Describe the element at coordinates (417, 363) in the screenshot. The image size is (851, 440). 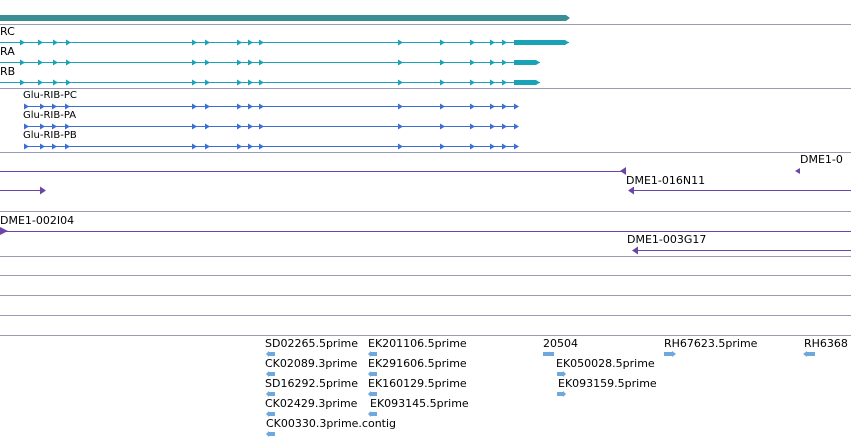
I see `est-label: EK291606.5prime` at that location.